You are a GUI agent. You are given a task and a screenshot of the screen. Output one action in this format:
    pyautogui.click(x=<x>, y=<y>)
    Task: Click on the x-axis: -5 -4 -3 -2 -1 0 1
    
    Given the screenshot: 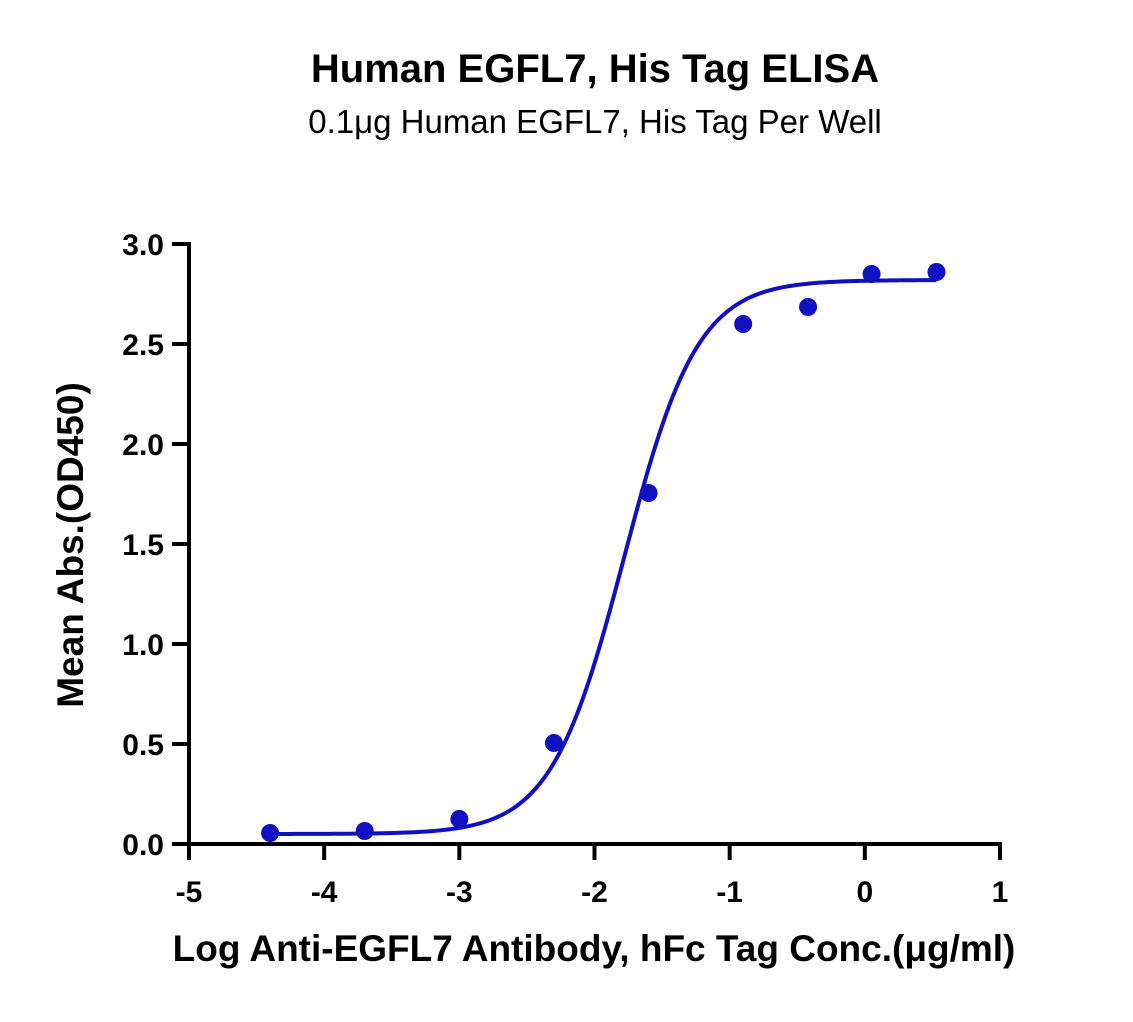 What is the action you would take?
    pyautogui.click(x=592, y=875)
    